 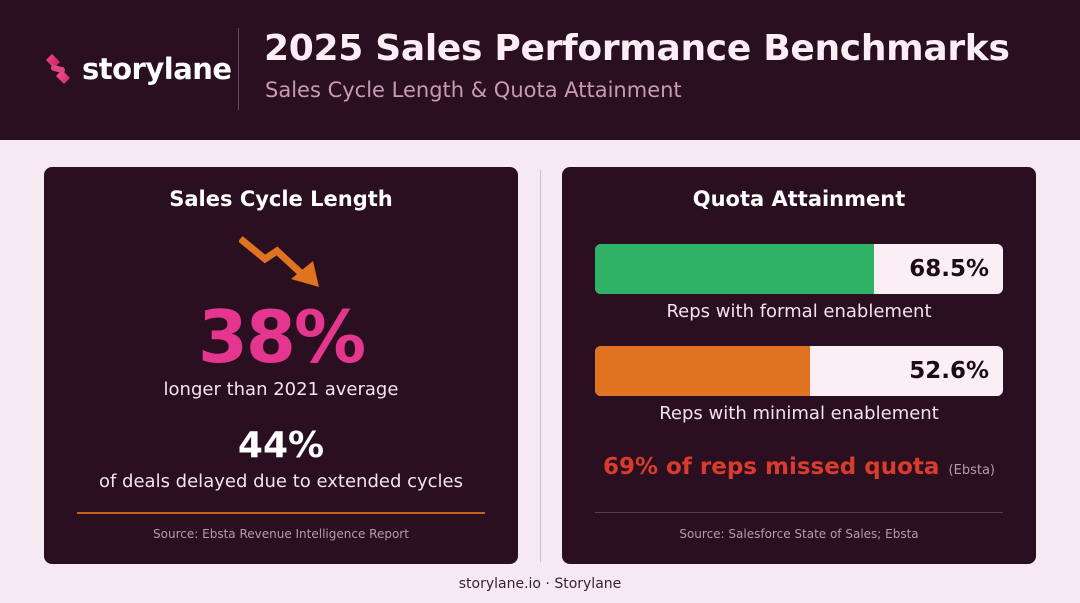 What do you see at coordinates (281, 389) in the screenshot?
I see `cycle-increase-caption: longer than 2021 average` at bounding box center [281, 389].